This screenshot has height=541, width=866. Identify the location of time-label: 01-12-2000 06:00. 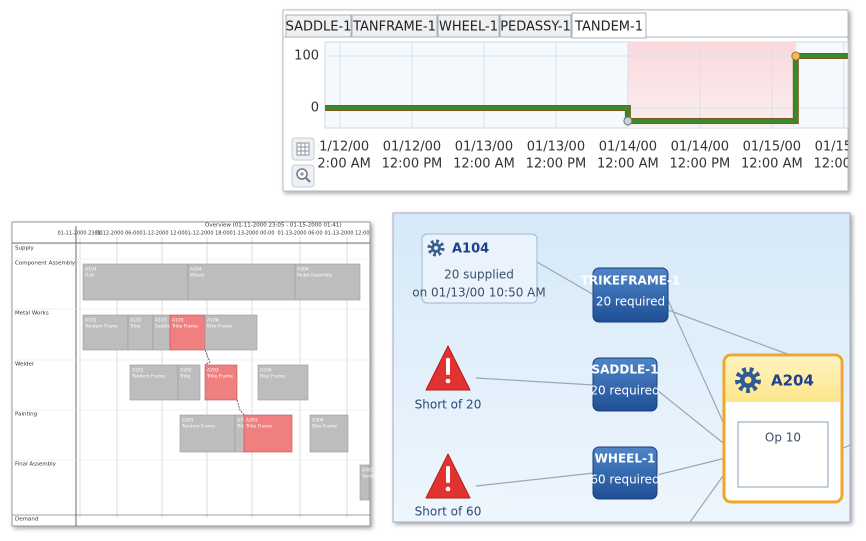
(116, 234).